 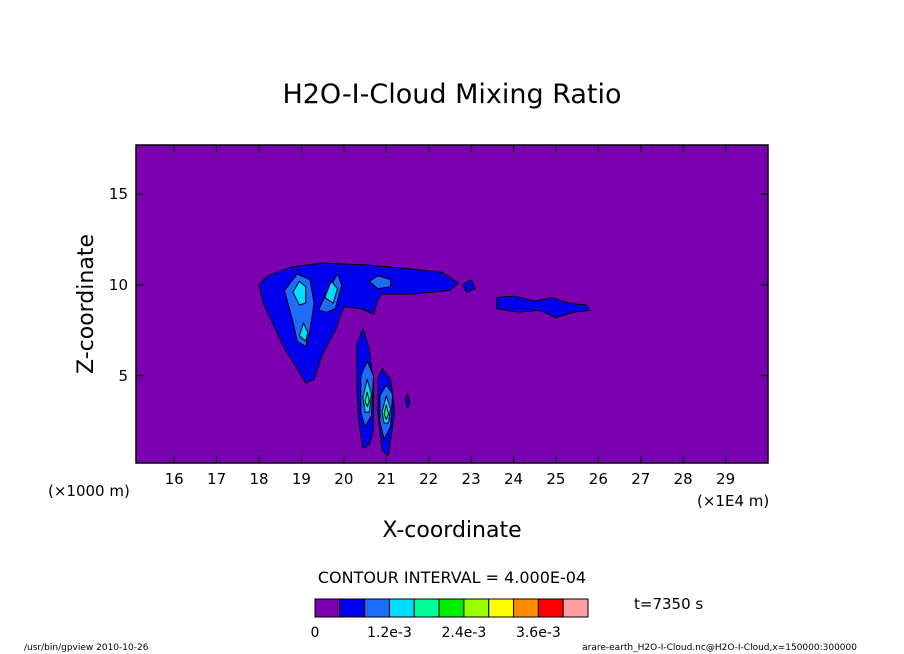 What do you see at coordinates (725, 479) in the screenshot?
I see `x-tick-label: 29` at bounding box center [725, 479].